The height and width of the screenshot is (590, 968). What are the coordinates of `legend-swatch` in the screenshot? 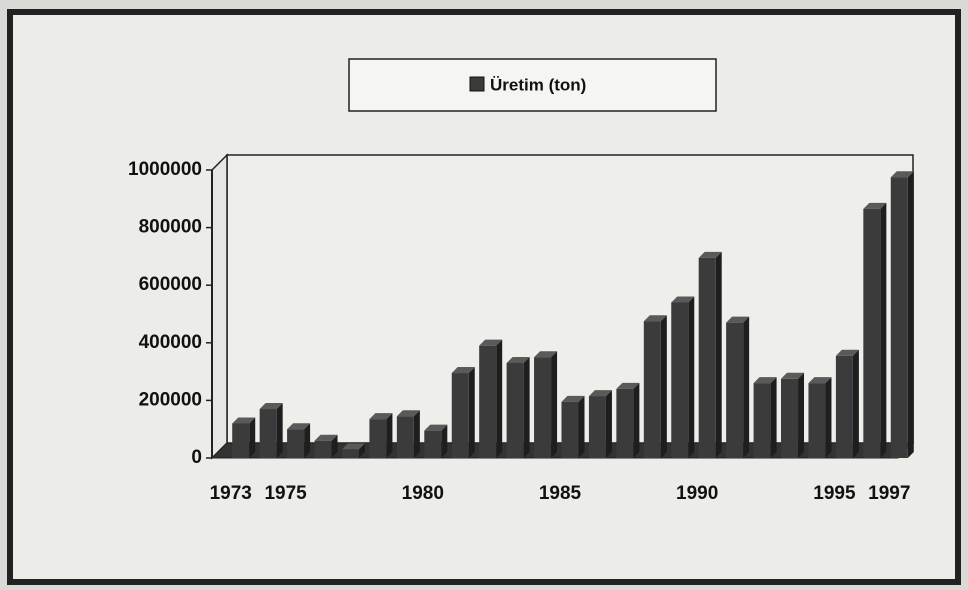 It's located at (477, 84).